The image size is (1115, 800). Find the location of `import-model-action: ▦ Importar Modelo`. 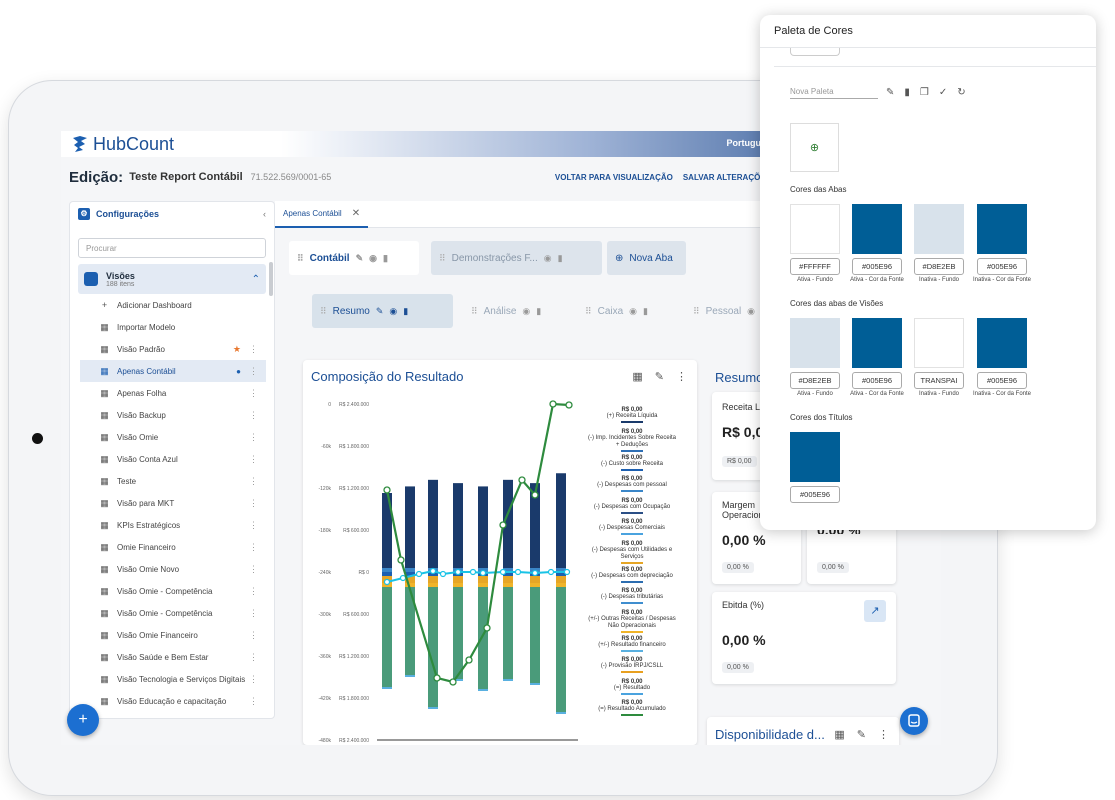

import-model-action: ▦ Importar Modelo is located at coordinates (173, 327).